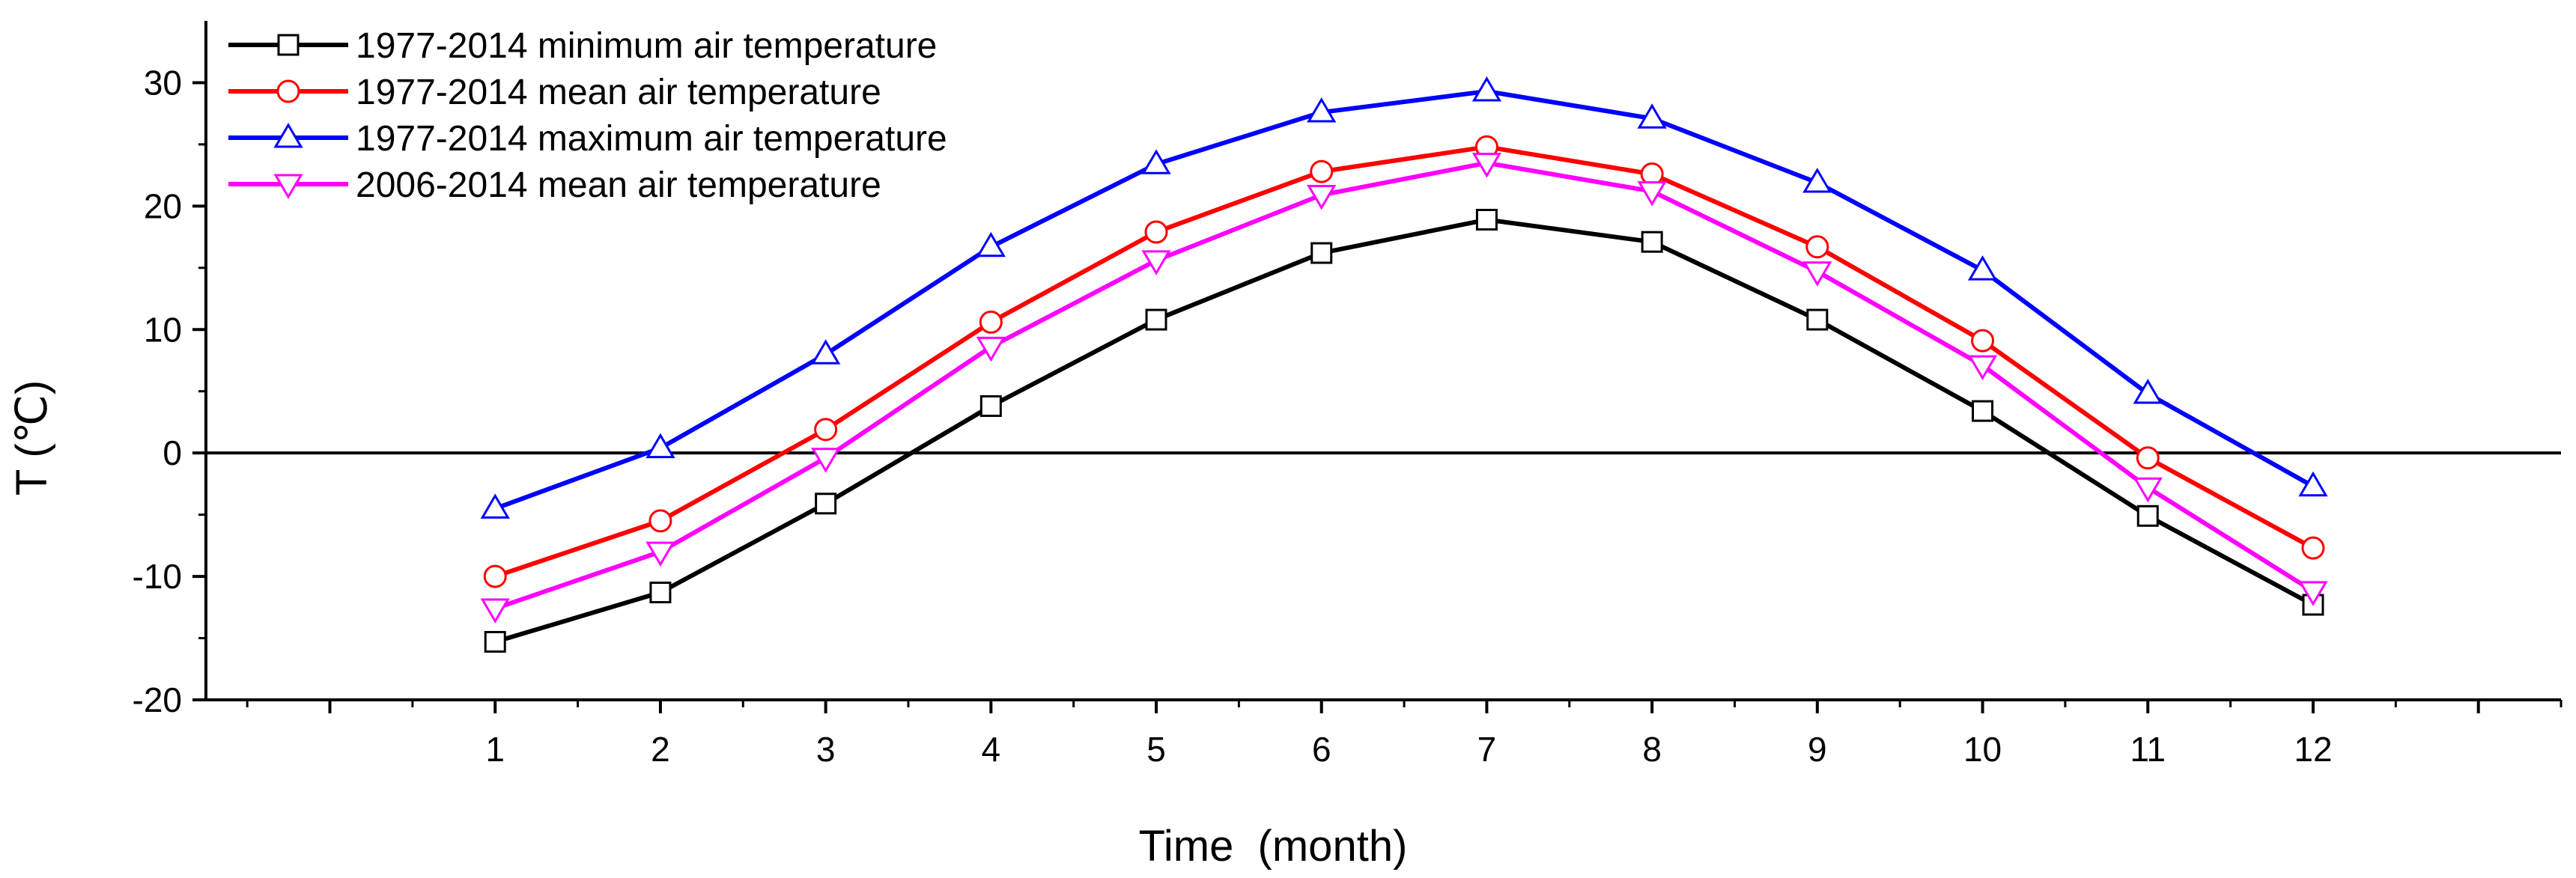  I want to click on x-tick-label: 9, so click(1817, 749).